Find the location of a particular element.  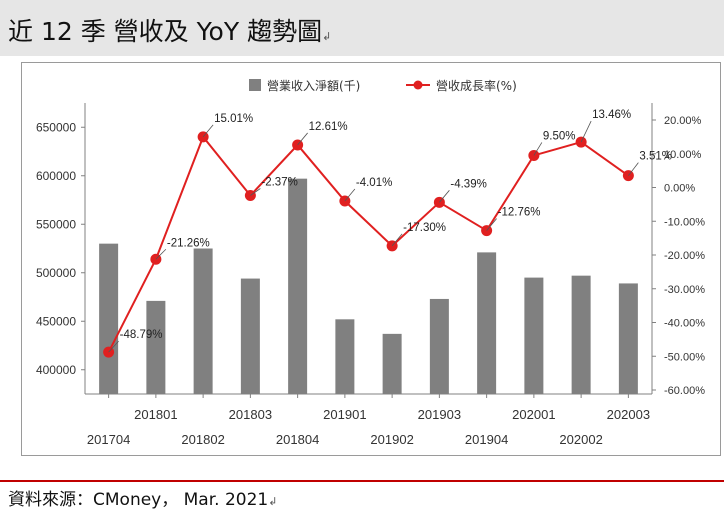

x-tick-label-201804: 201804 is located at coordinates (297, 439).